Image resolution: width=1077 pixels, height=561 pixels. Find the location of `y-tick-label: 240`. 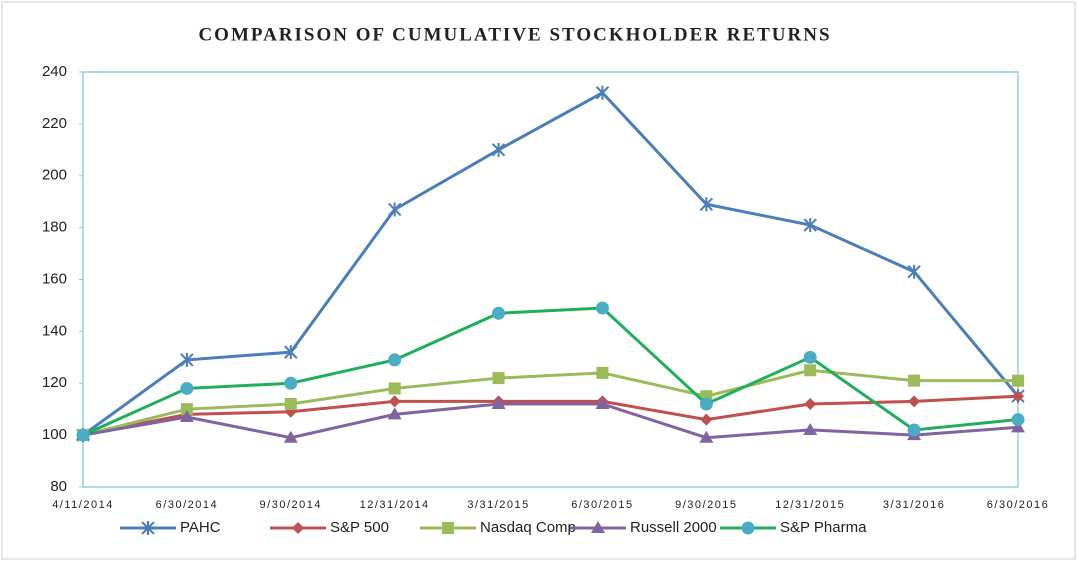

y-tick-label: 240 is located at coordinates (54, 71).